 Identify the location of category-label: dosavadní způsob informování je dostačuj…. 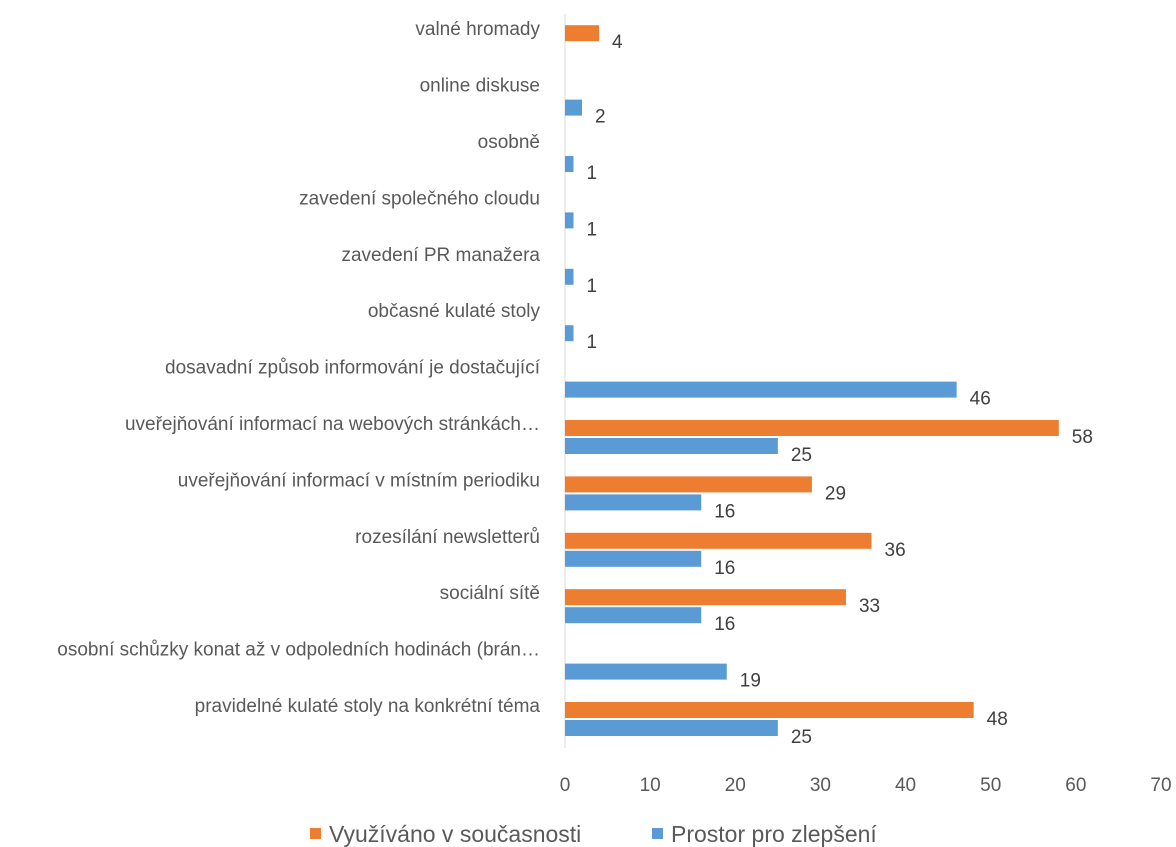
(353, 368).